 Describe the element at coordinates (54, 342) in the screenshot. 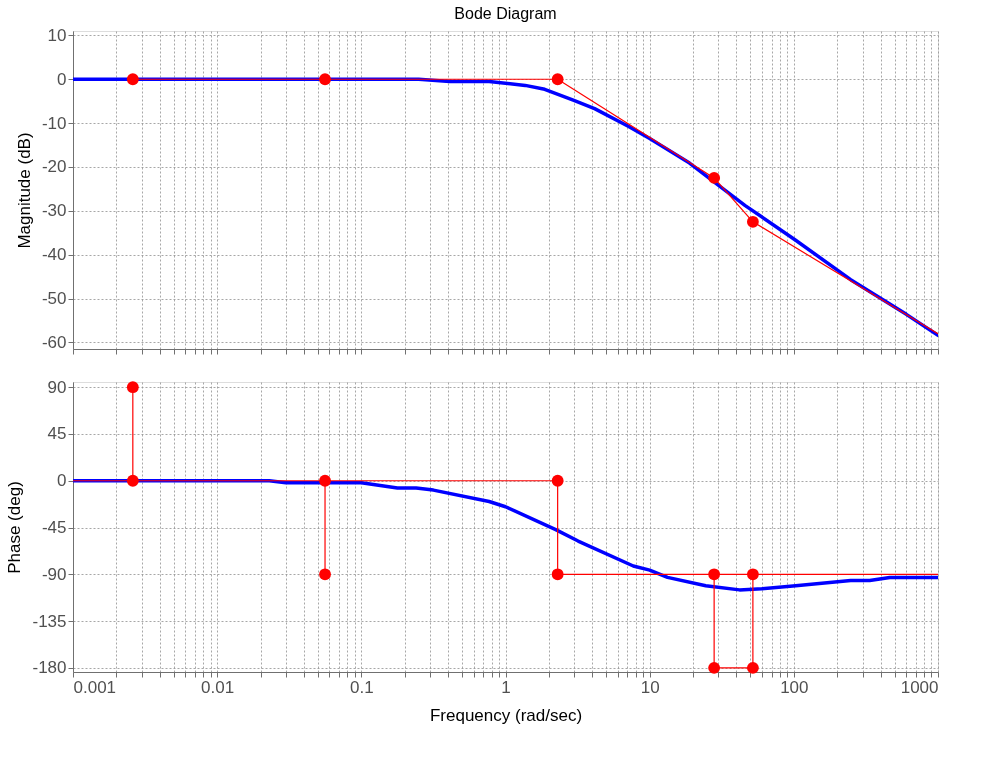

I see `y-tick-label: -60` at that location.